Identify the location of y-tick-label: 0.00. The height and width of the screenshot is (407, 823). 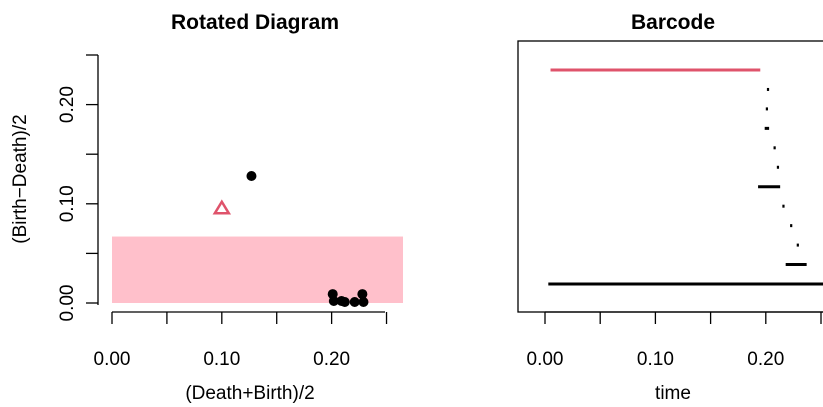
(67, 303).